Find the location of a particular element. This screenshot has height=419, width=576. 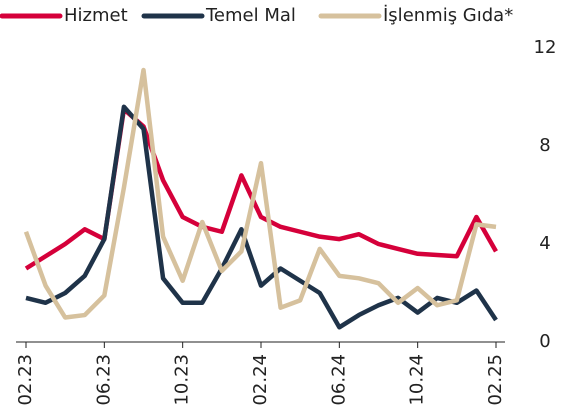

x-tick-label: 06.24 is located at coordinates (338, 380).